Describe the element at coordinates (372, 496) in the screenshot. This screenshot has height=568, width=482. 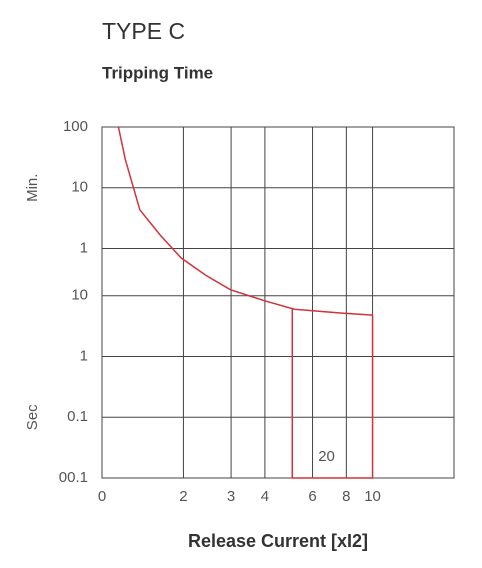
I see `x-tick-label: 10` at that location.